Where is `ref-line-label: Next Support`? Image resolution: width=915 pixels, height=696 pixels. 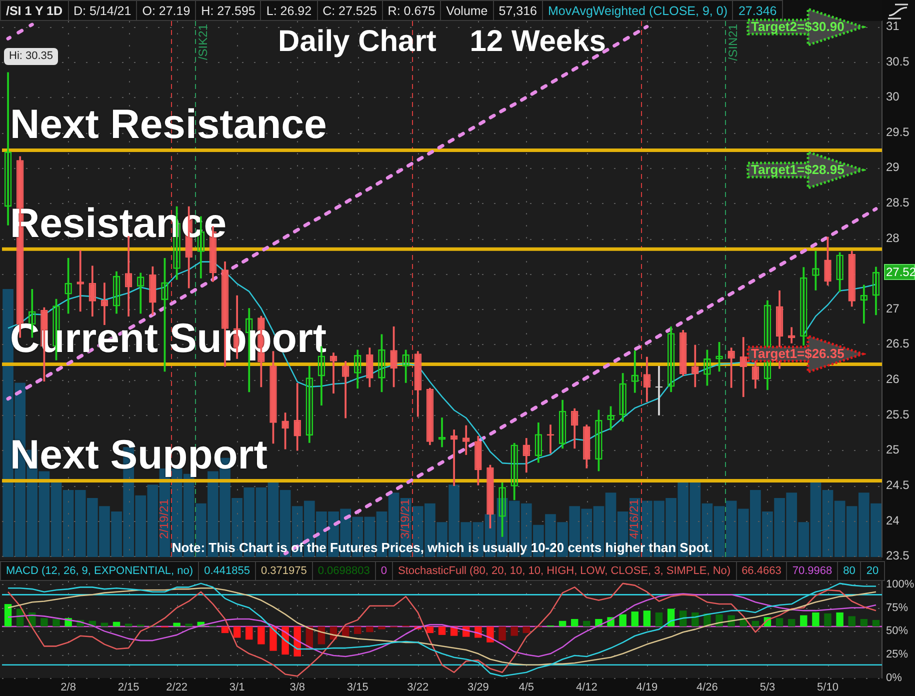
ref-line-label: Next Support is located at coordinates (139, 455).